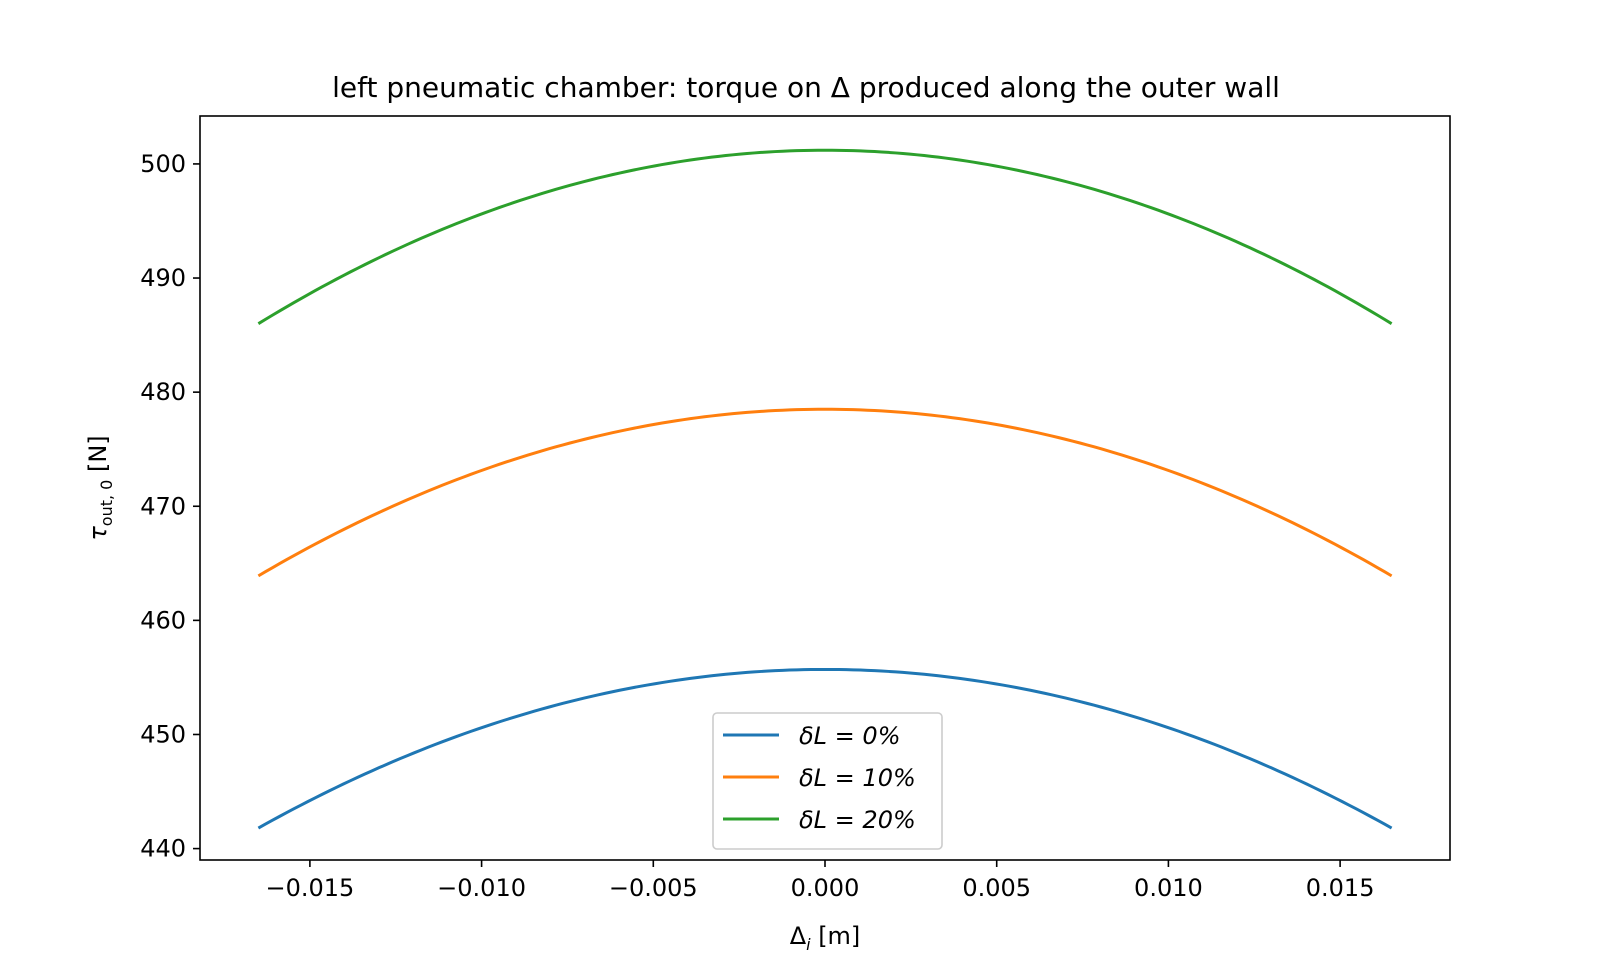 The image size is (1600, 964). What do you see at coordinates (857, 820) in the screenshot?
I see `legend-label-2: δL = 20%` at bounding box center [857, 820].